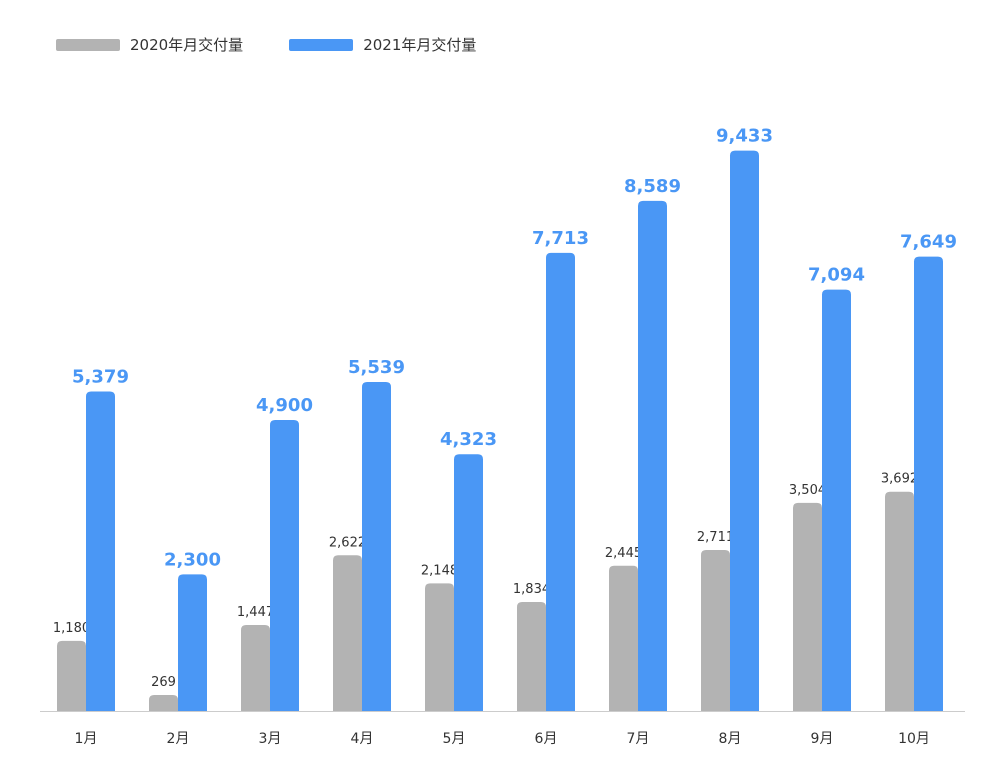 This screenshot has width=1000, height=769. What do you see at coordinates (836, 275) in the screenshot?
I see `data-label-2021-9: 7,094` at bounding box center [836, 275].